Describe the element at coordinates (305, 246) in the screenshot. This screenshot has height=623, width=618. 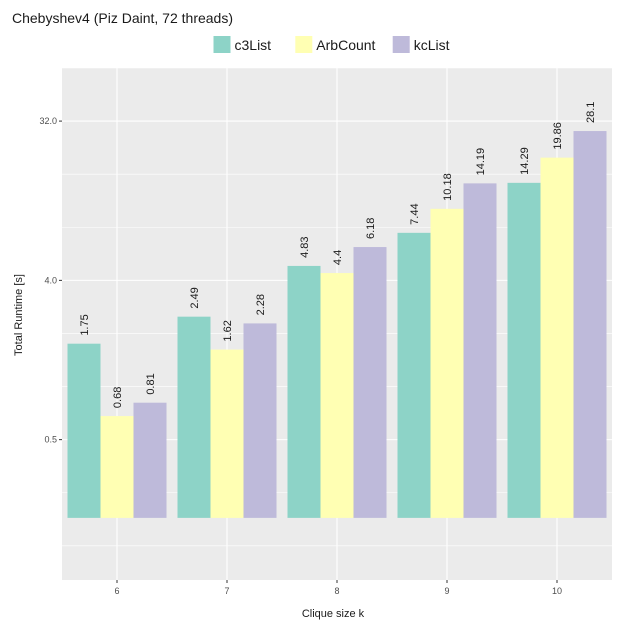
I see `data-label: 4.83` at that location.